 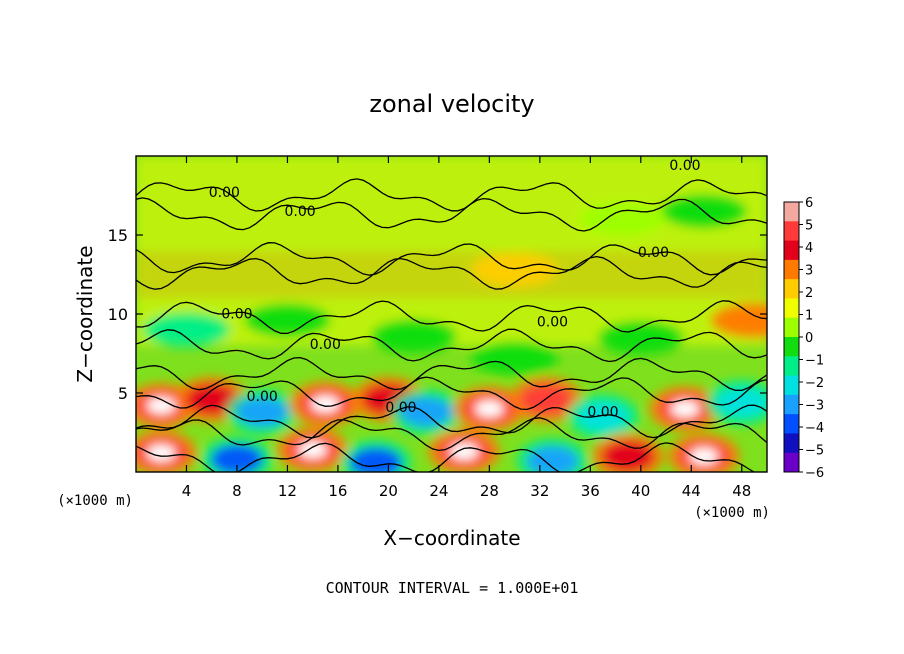 What do you see at coordinates (287, 491) in the screenshot?
I see `x-tick-label: 12` at bounding box center [287, 491].